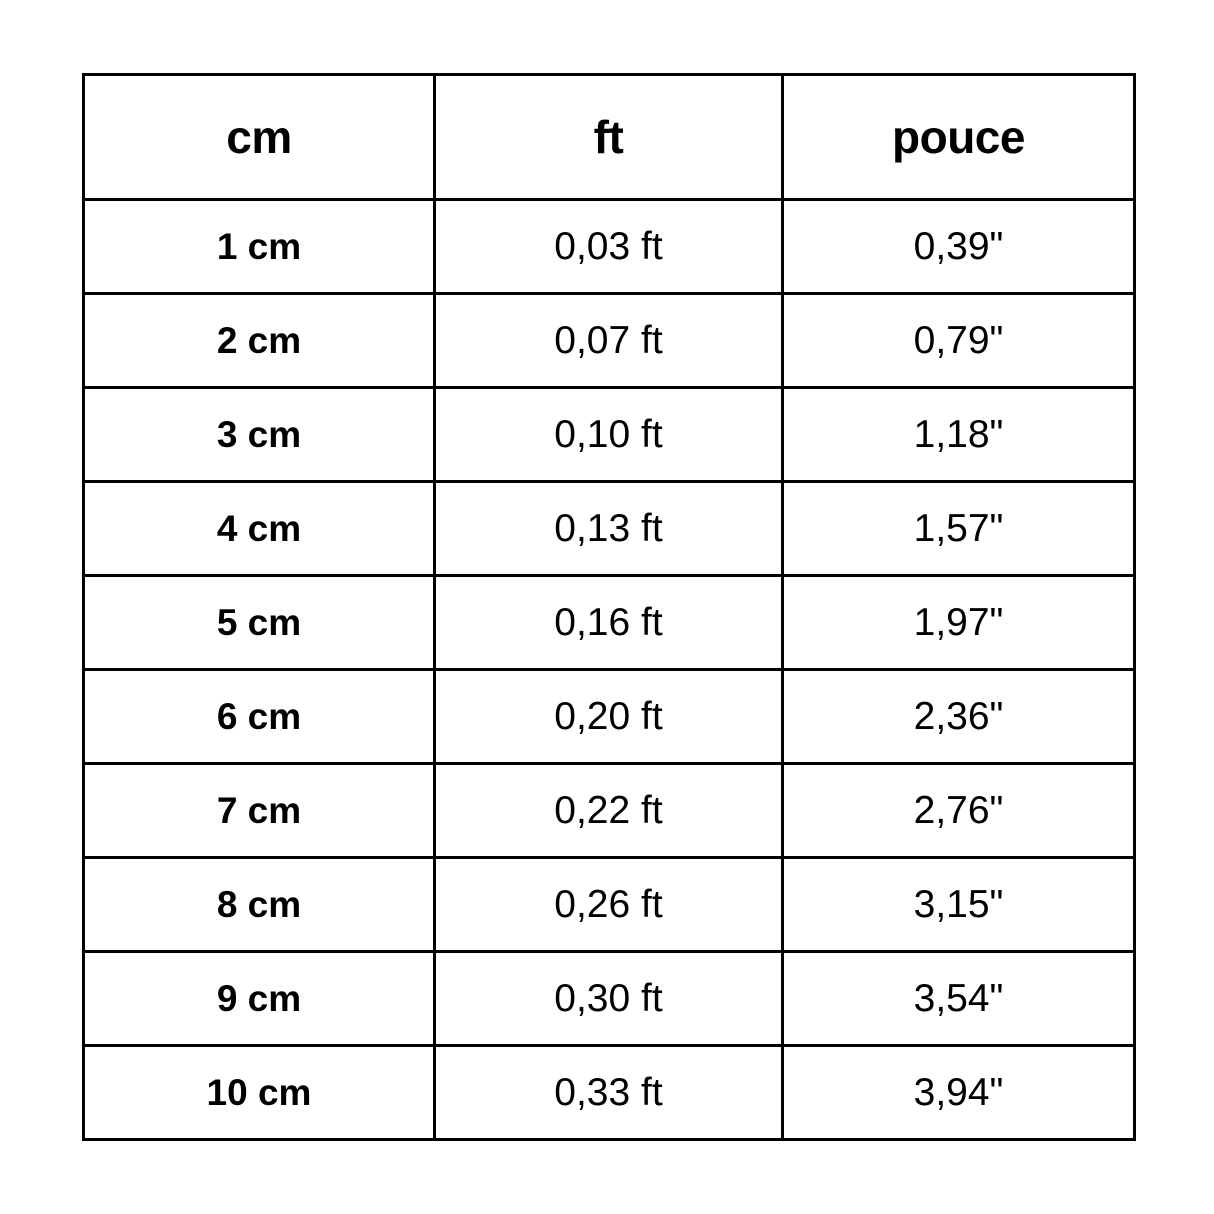  Describe the element at coordinates (259, 340) in the screenshot. I see `cell-cm: 2 cm` at that location.